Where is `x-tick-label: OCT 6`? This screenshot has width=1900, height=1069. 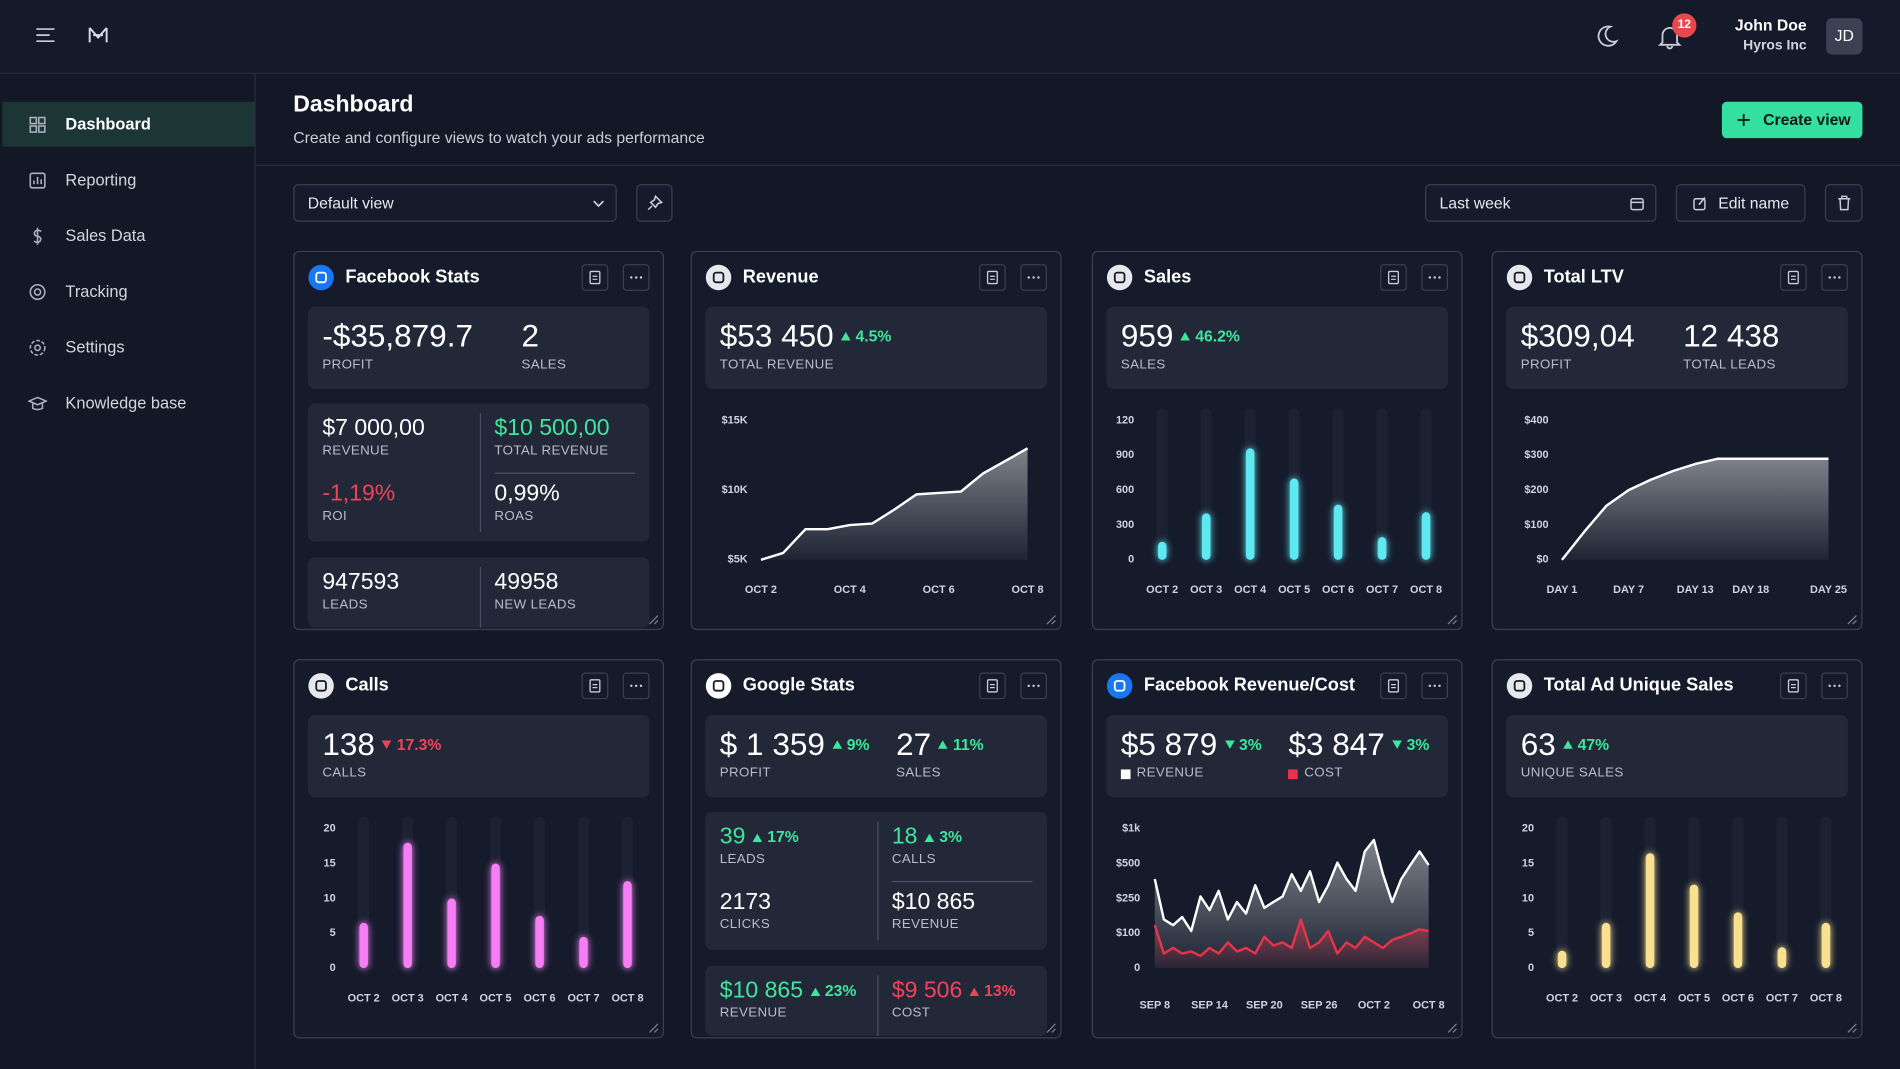 x-tick-label: OCT 6 is located at coordinates (540, 998).